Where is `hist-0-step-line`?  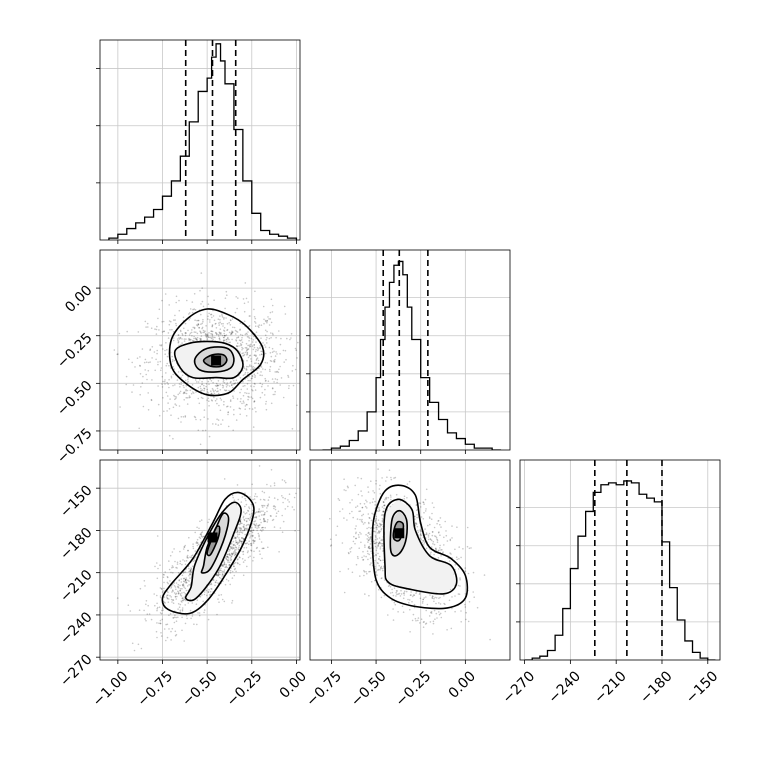 hist-0-step-line is located at coordinates (203, 141).